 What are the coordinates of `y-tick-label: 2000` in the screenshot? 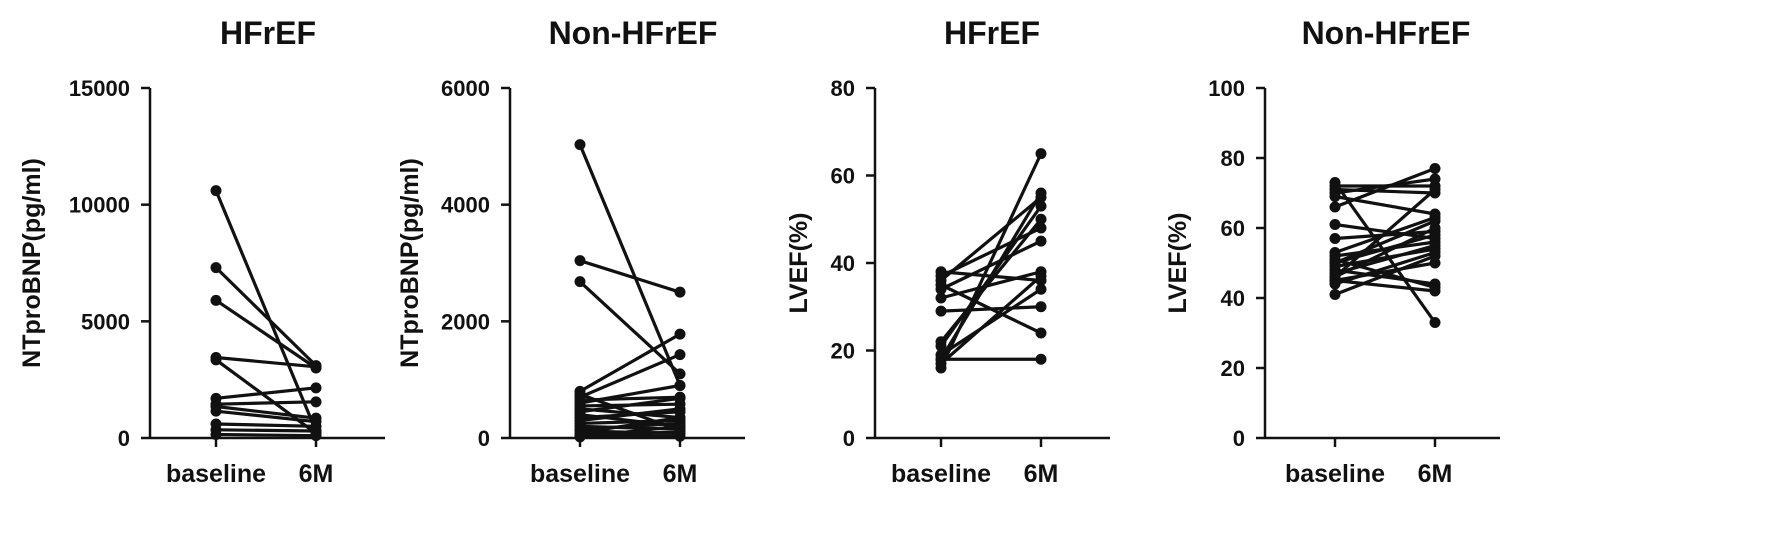 It's located at (465, 321).